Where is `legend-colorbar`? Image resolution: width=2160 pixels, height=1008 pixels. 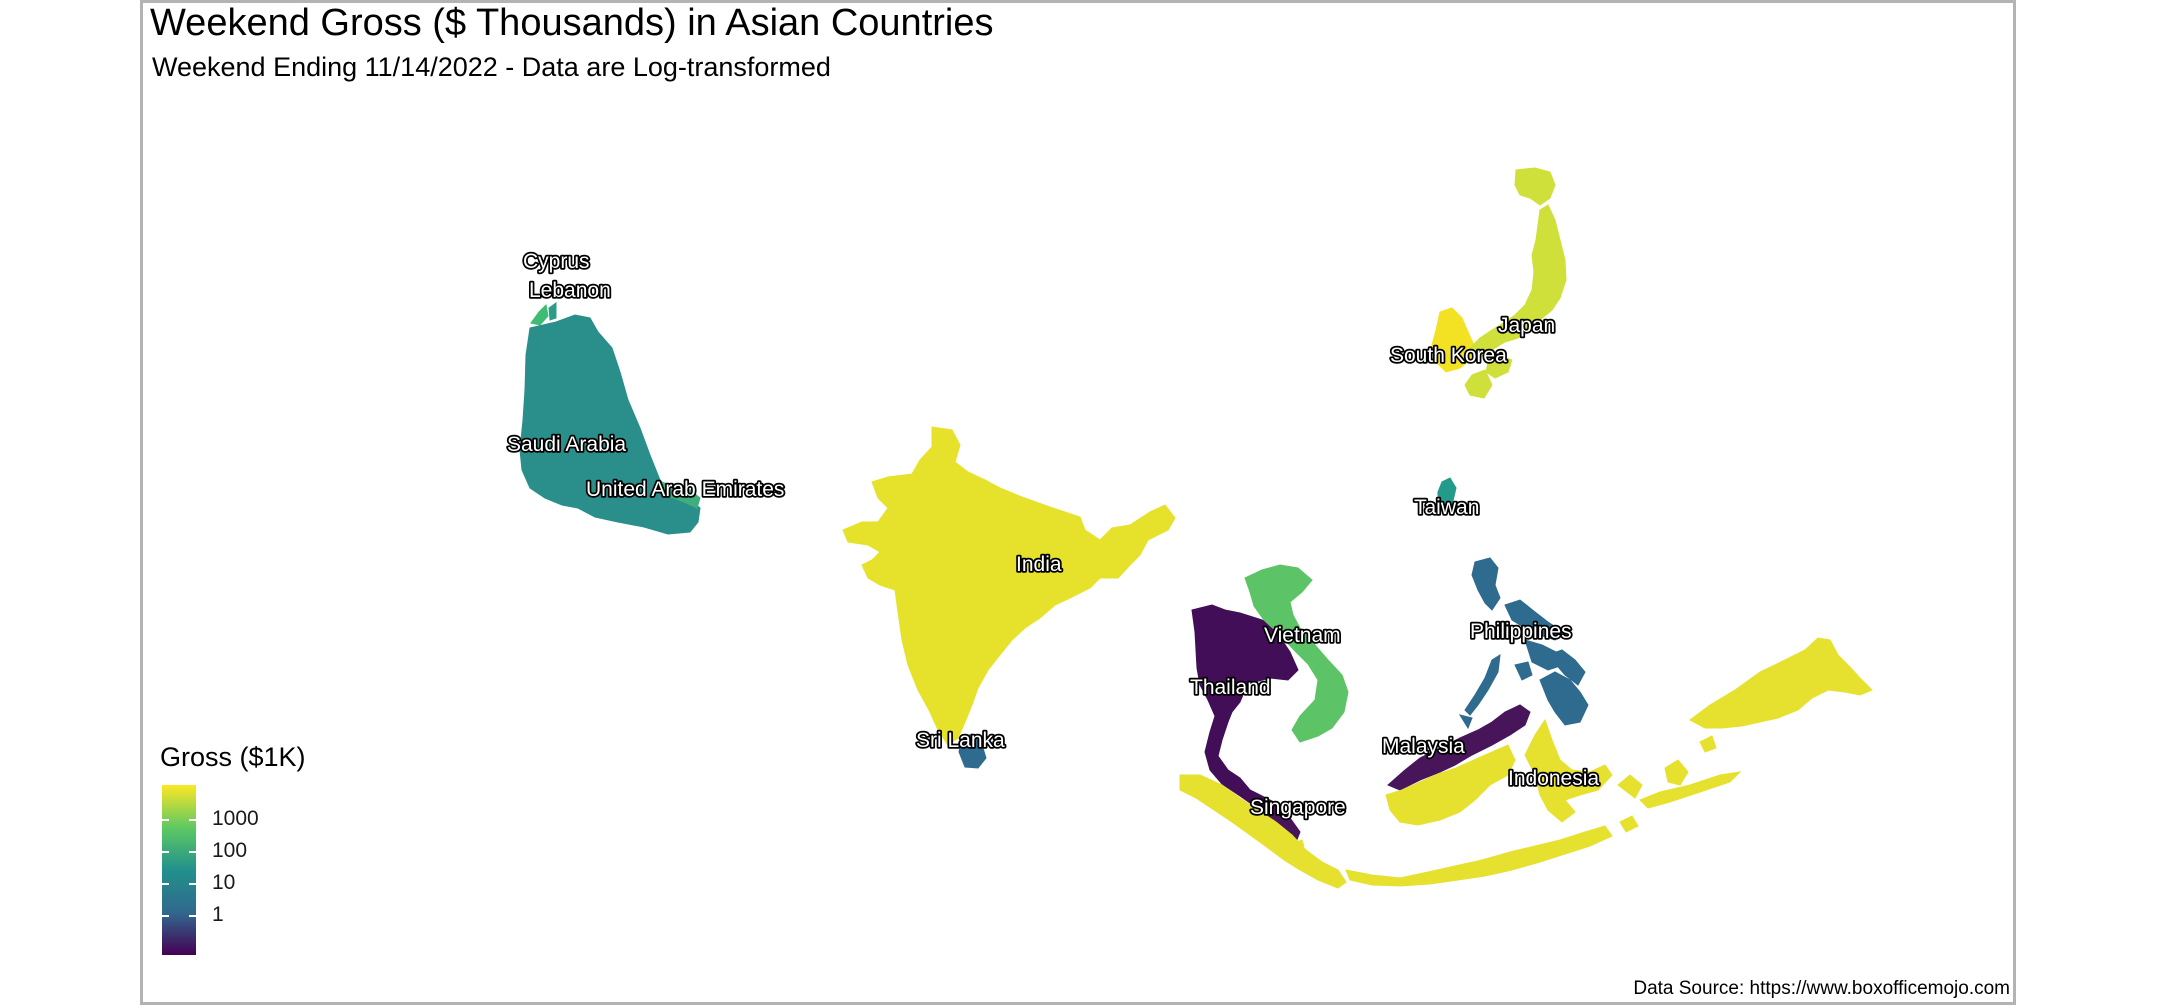
legend-colorbar is located at coordinates (179, 870).